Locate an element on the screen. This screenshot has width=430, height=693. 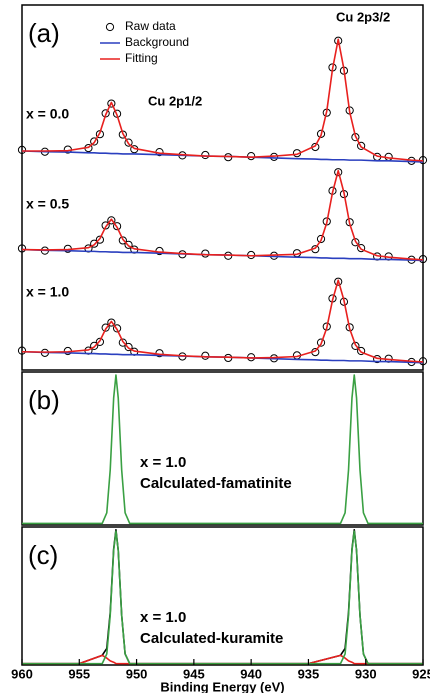
x-tick-label: 960 is located at coordinates (22, 673).